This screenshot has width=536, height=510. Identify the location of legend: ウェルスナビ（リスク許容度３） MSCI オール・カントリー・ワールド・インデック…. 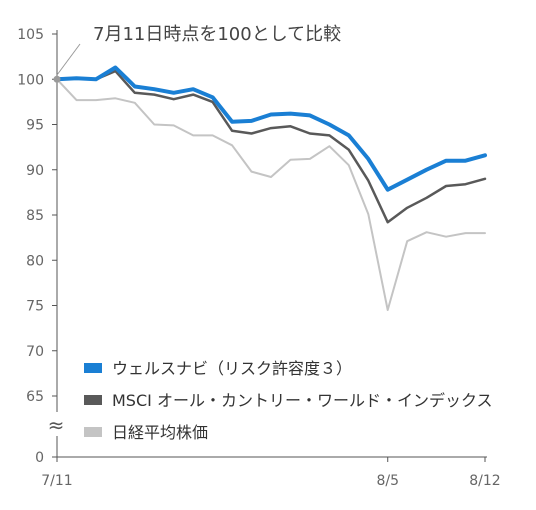
(288, 400).